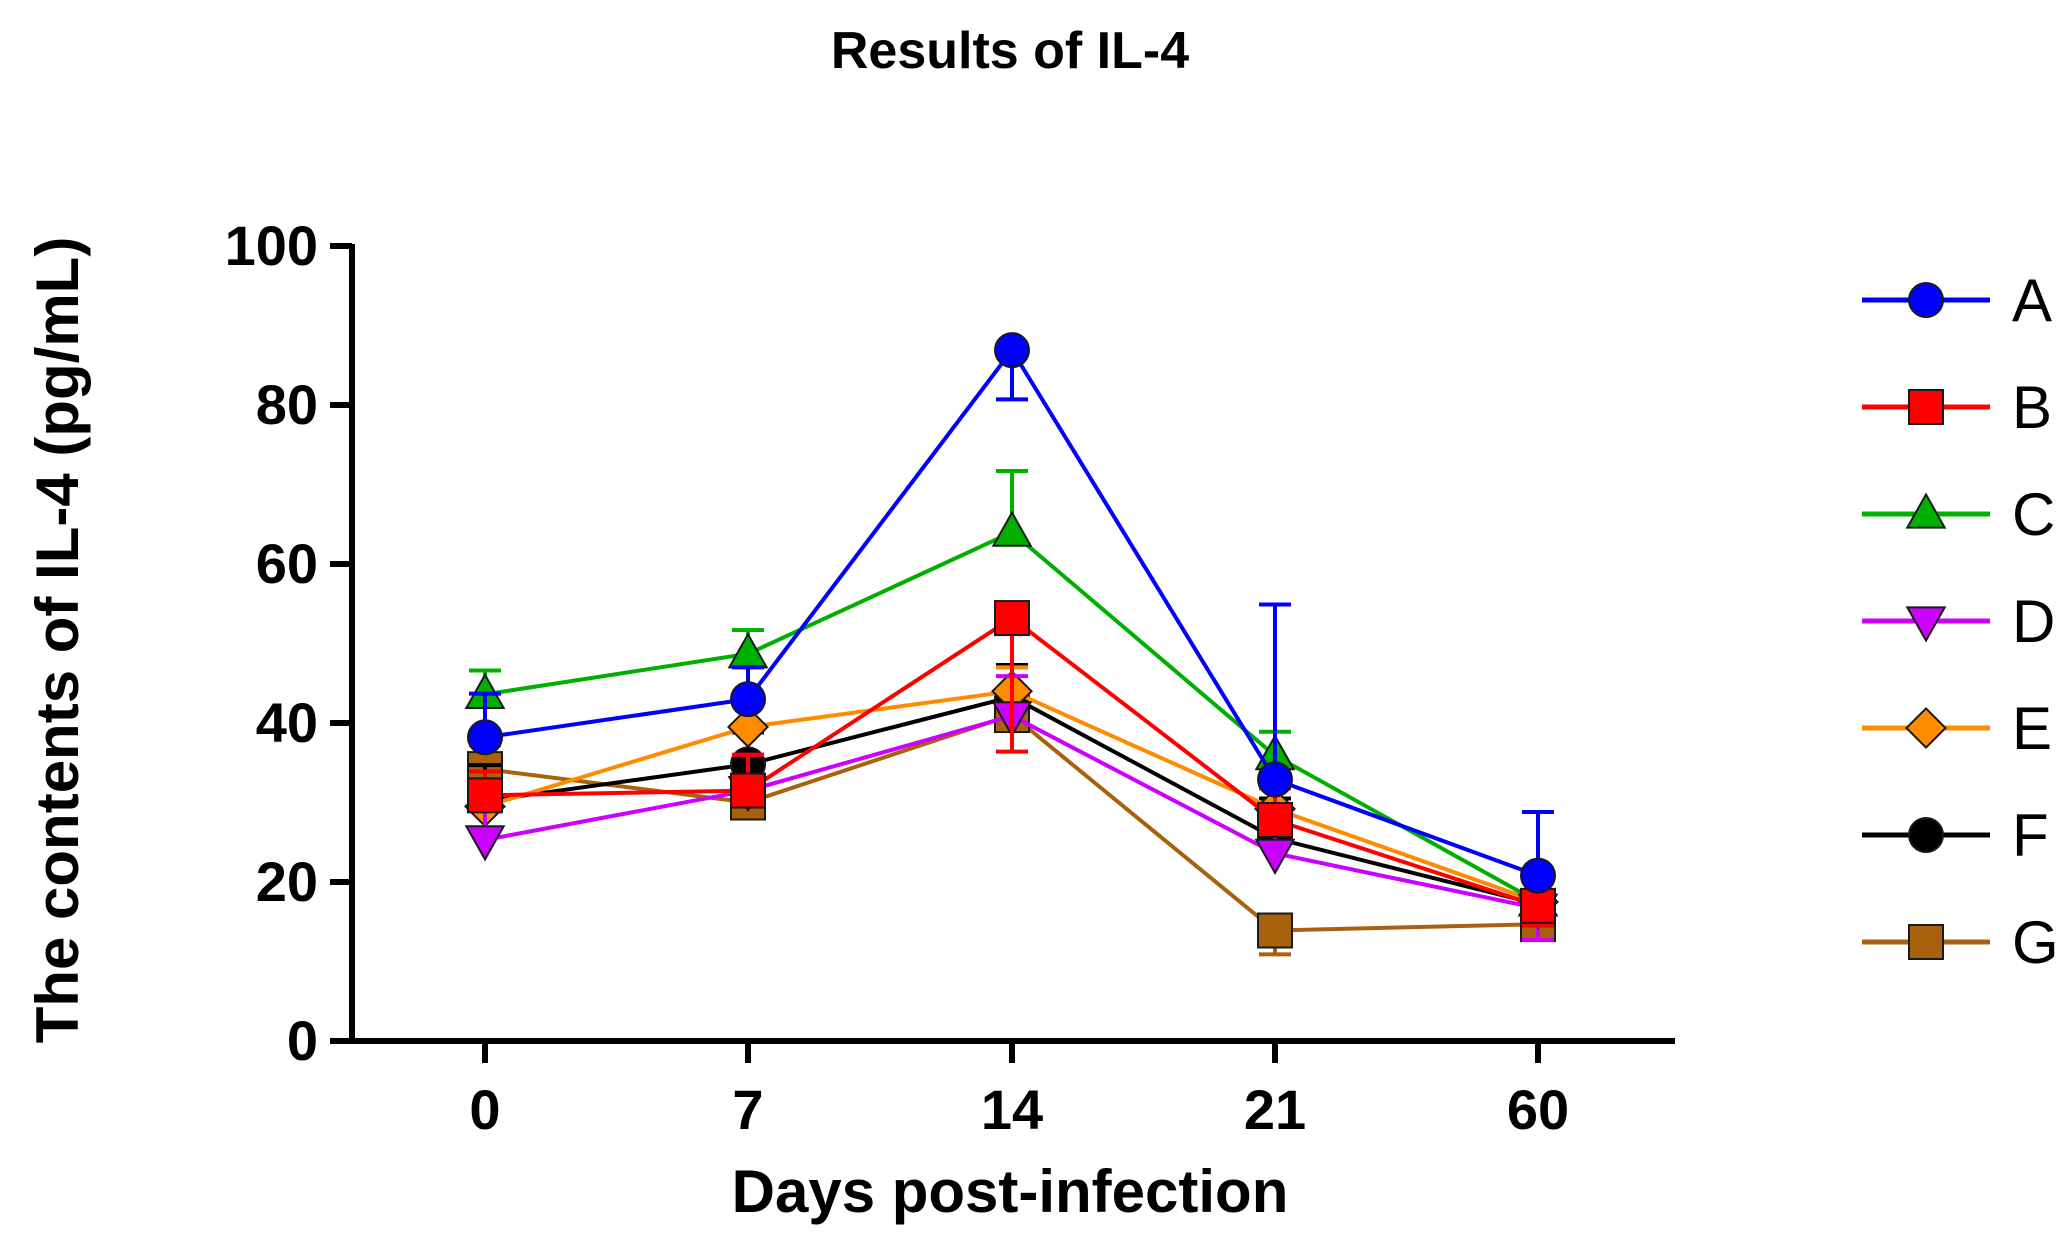 The image size is (2072, 1248). I want to click on y-tick-label: 60, so click(287, 563).